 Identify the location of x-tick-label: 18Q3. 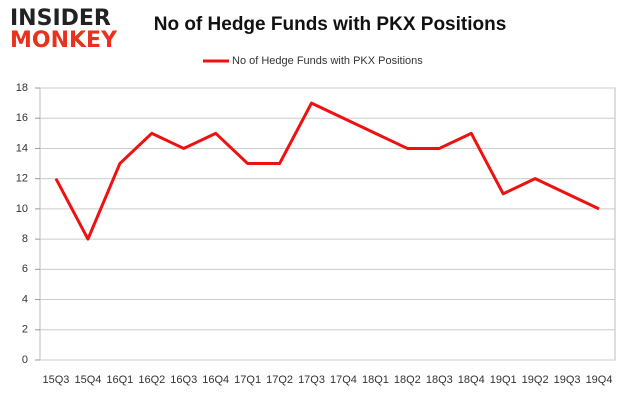
(439, 380).